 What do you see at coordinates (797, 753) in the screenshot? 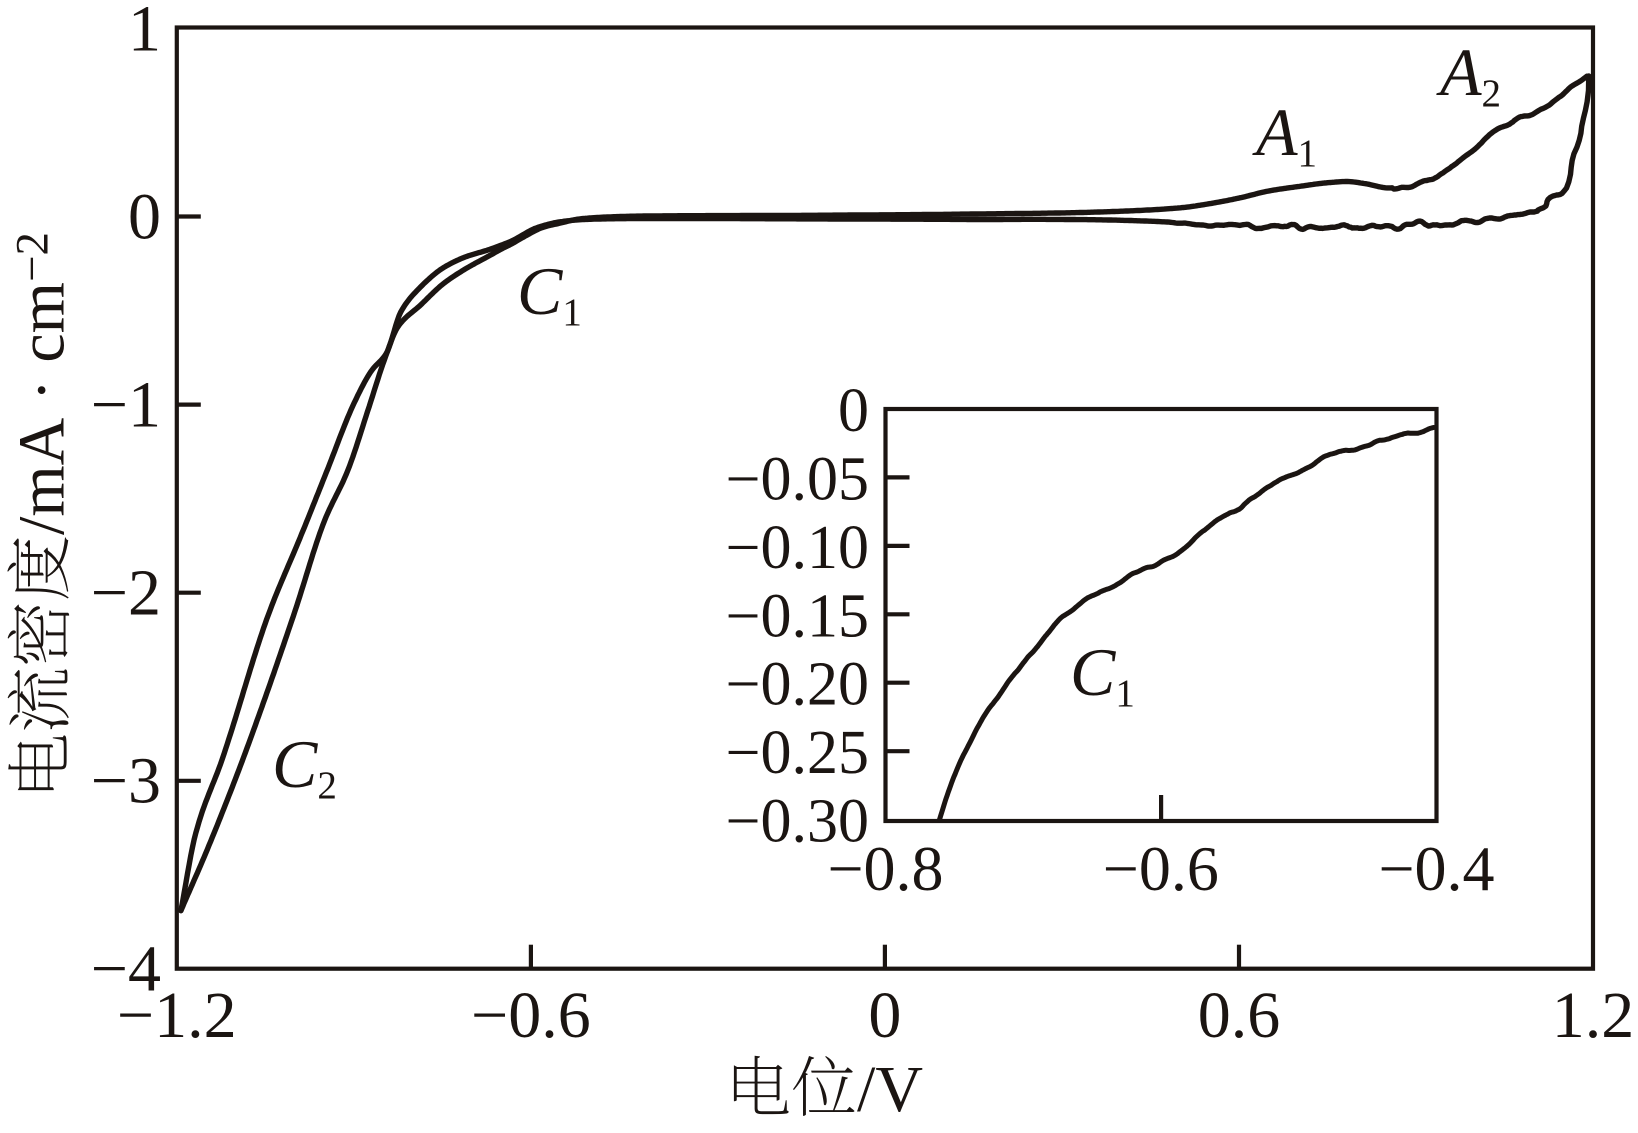
I see `svg-text: −0.25` at bounding box center [797, 753].